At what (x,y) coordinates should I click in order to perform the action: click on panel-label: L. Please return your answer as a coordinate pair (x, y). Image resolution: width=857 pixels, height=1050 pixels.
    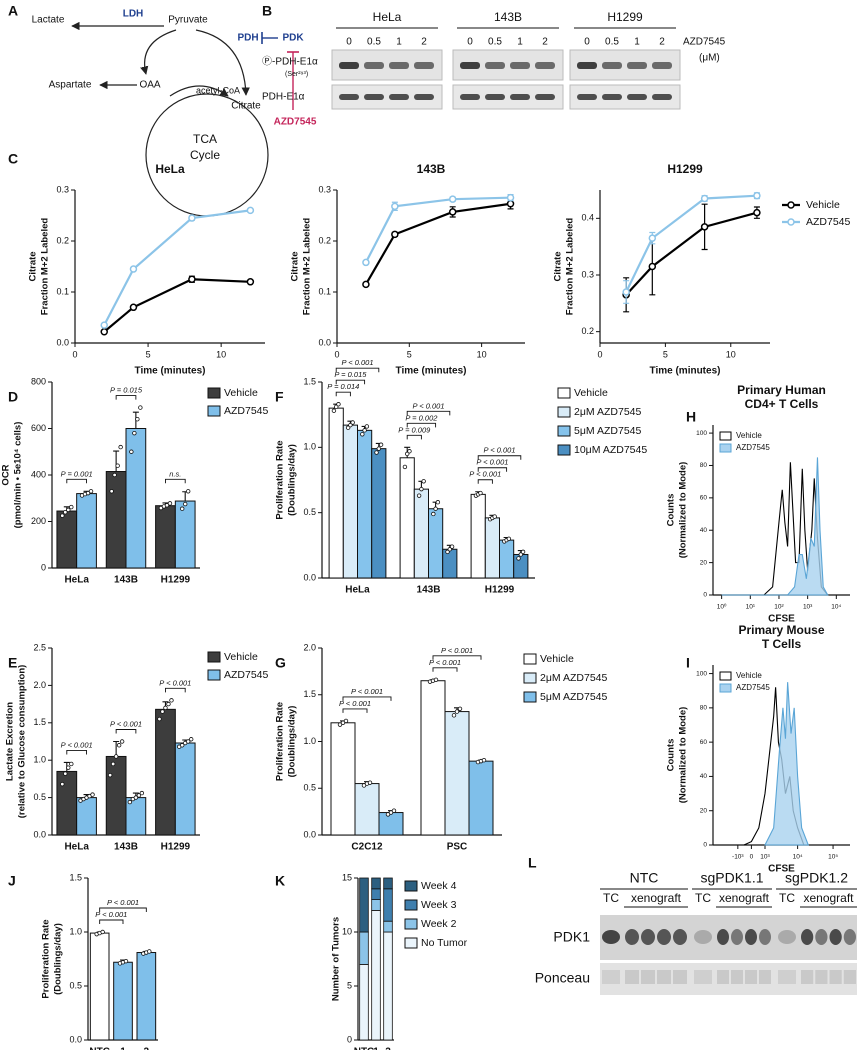
    Looking at the image, I should click on (532, 863).